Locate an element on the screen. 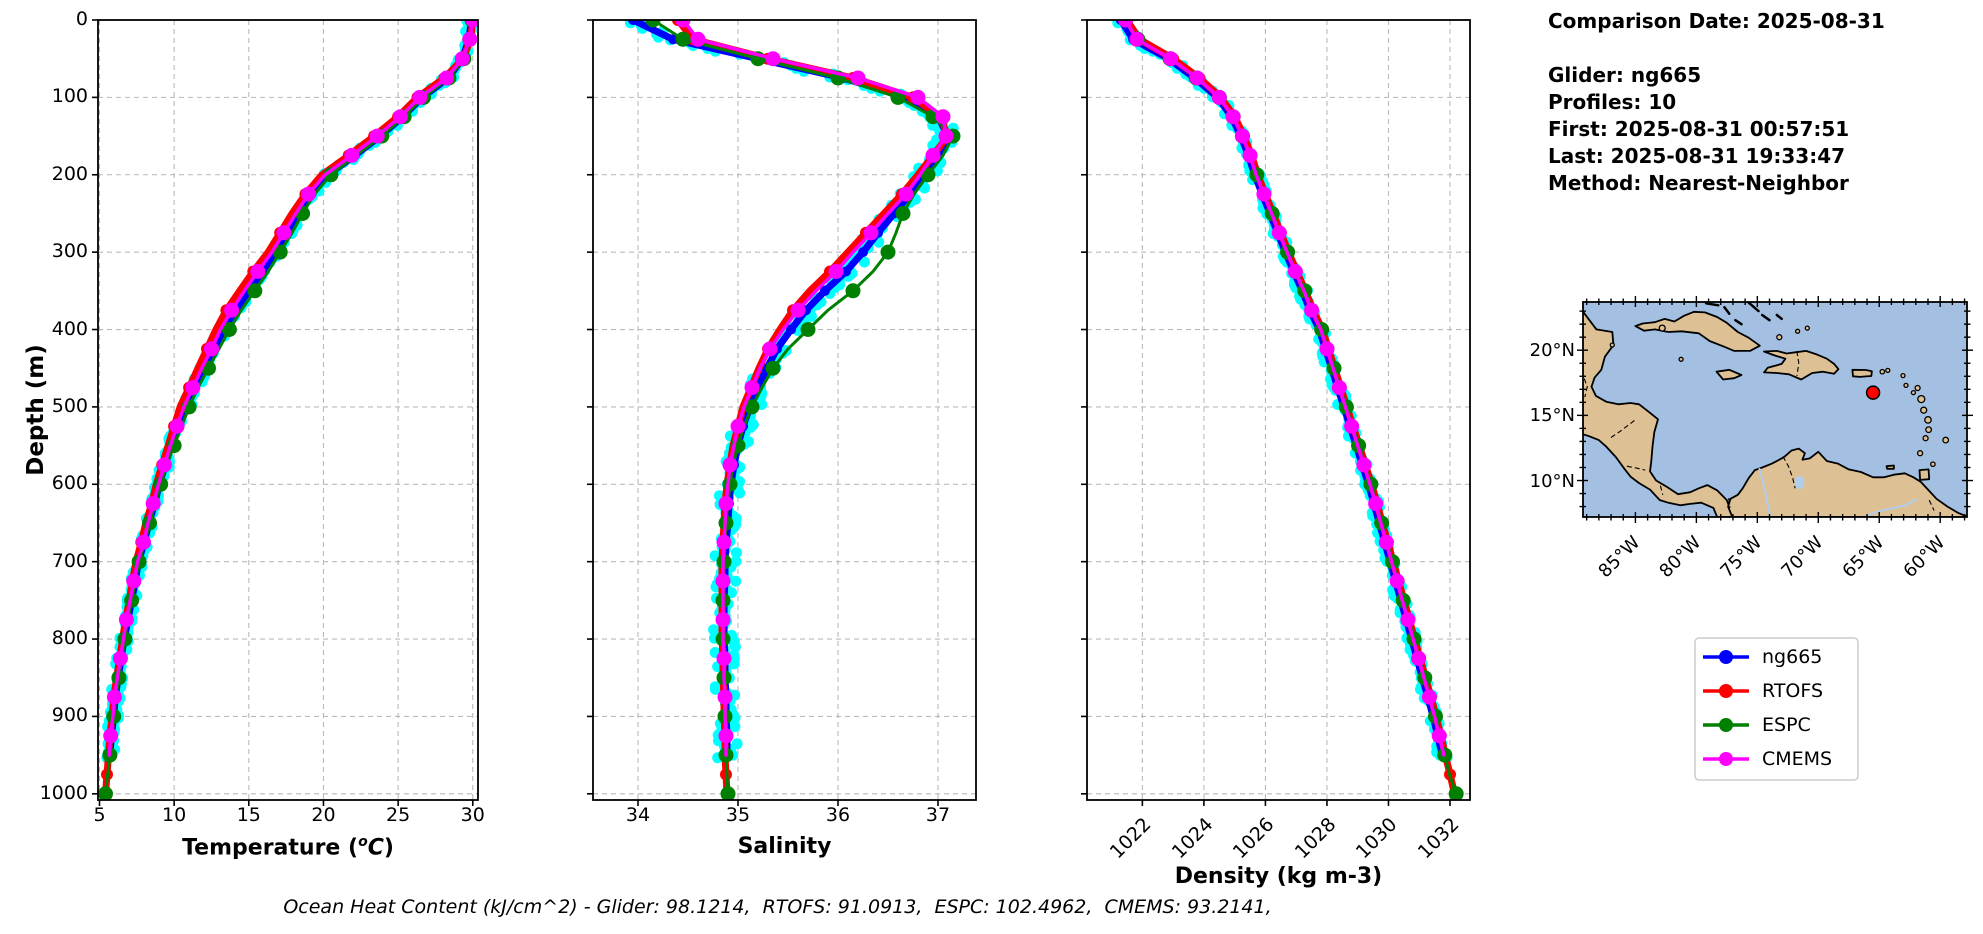 This screenshot has height=934, width=1983. map is located at coordinates (1775, 409).